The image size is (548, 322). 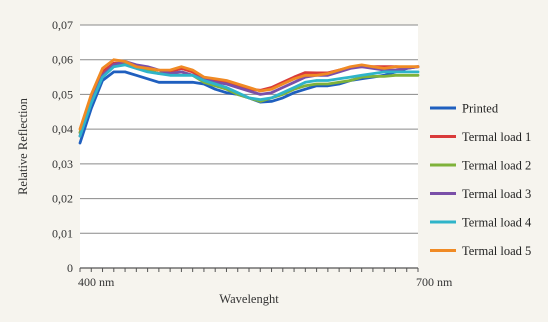 What do you see at coordinates (496, 137) in the screenshot?
I see `legend-label-termal-load-1: Termal load 1` at bounding box center [496, 137].